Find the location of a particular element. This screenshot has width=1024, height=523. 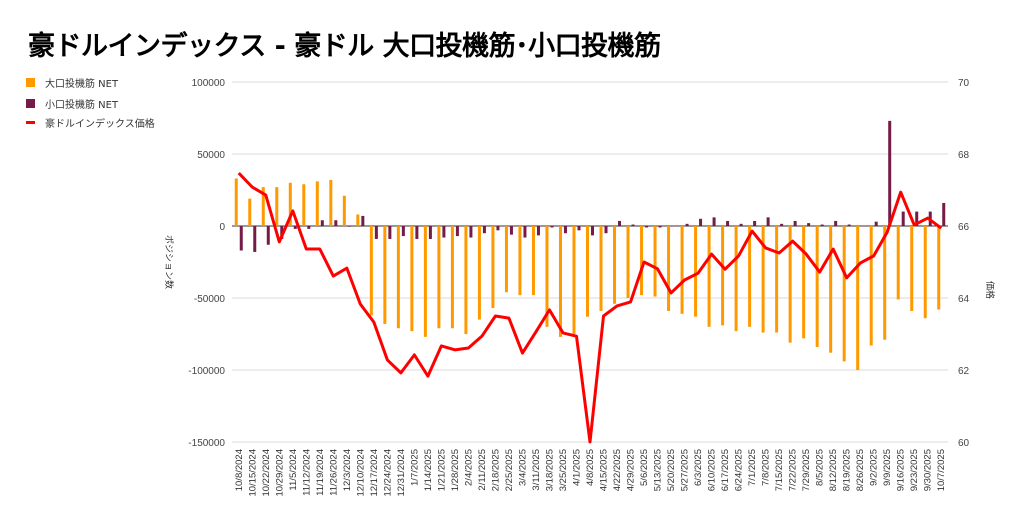

x-tick: 3/11/2025 is located at coordinates (536, 470).